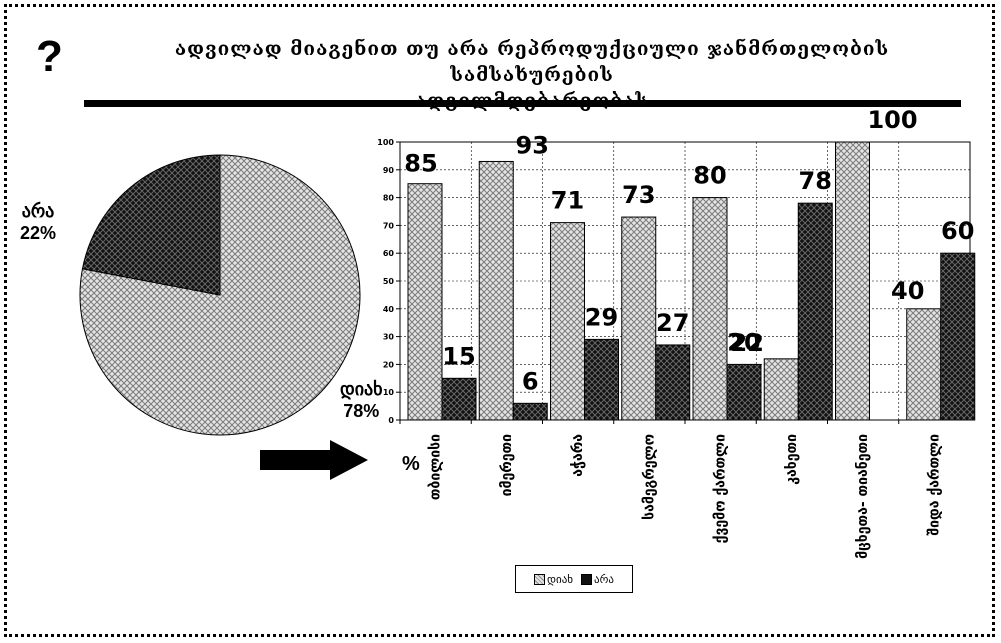 This screenshot has width=1001, height=643. Describe the element at coordinates (385, 142) in the screenshot. I see `y-tick-label: 100` at that location.